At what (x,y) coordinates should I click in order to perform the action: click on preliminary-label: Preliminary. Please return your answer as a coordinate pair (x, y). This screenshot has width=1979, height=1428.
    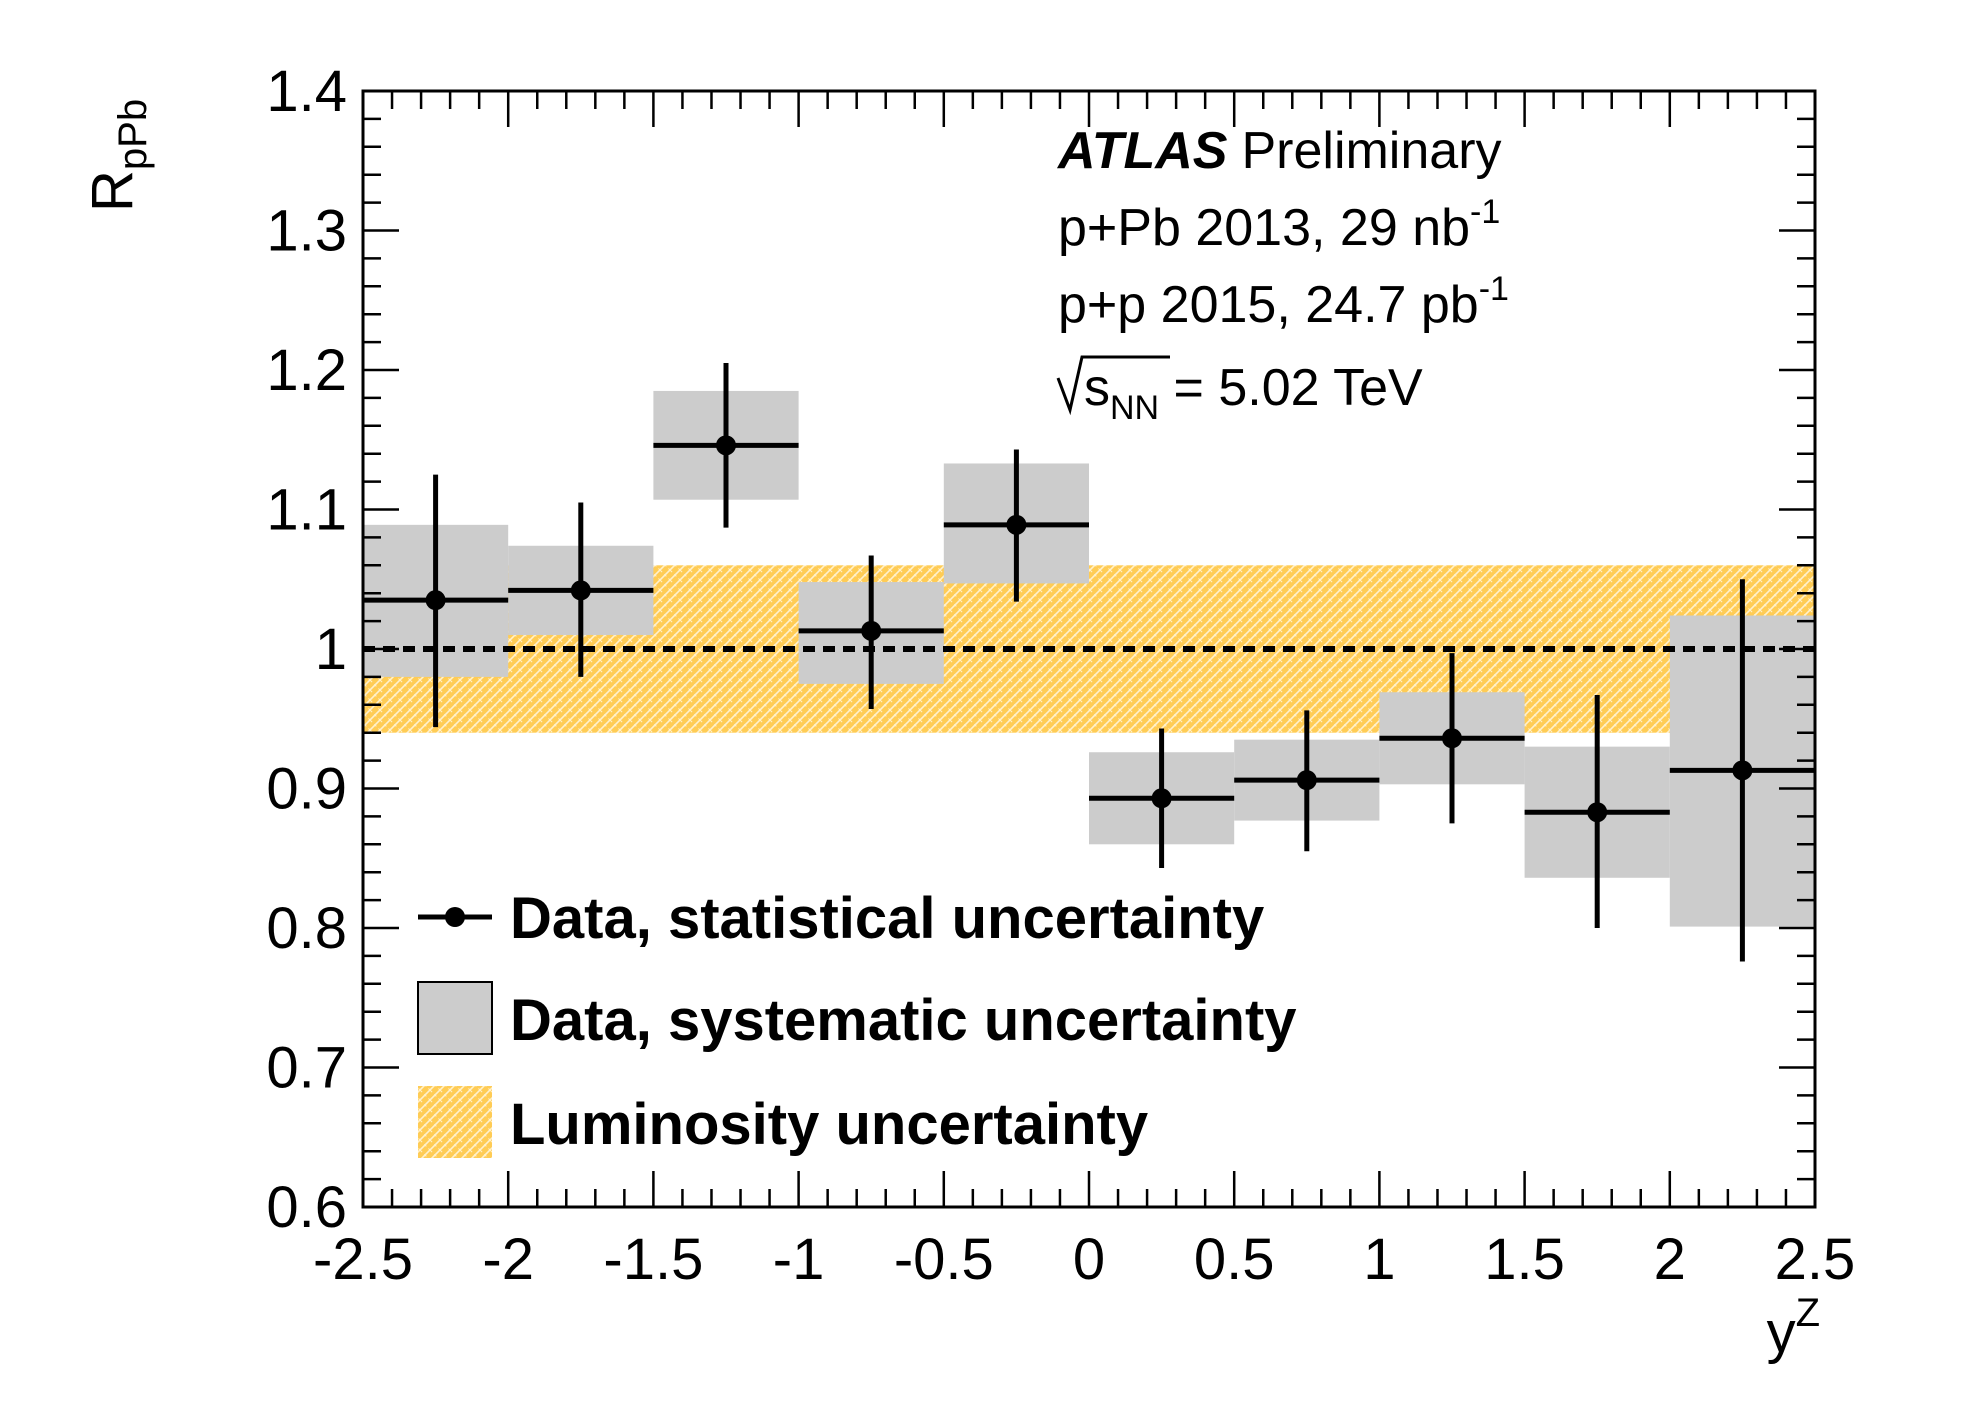
    Looking at the image, I should click on (1371, 151).